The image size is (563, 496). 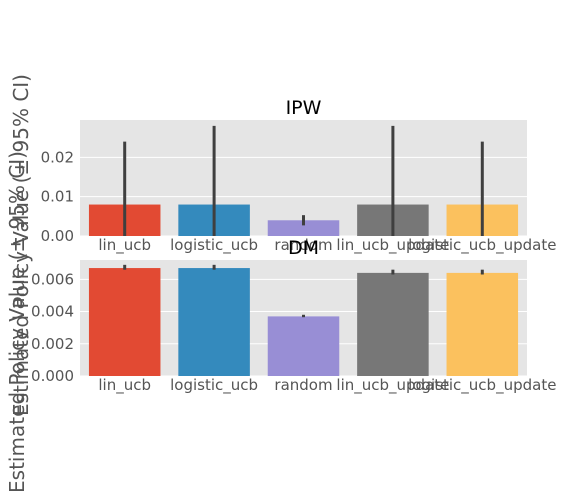 I want to click on y-tick-label: 0.01, so click(x=57, y=197).